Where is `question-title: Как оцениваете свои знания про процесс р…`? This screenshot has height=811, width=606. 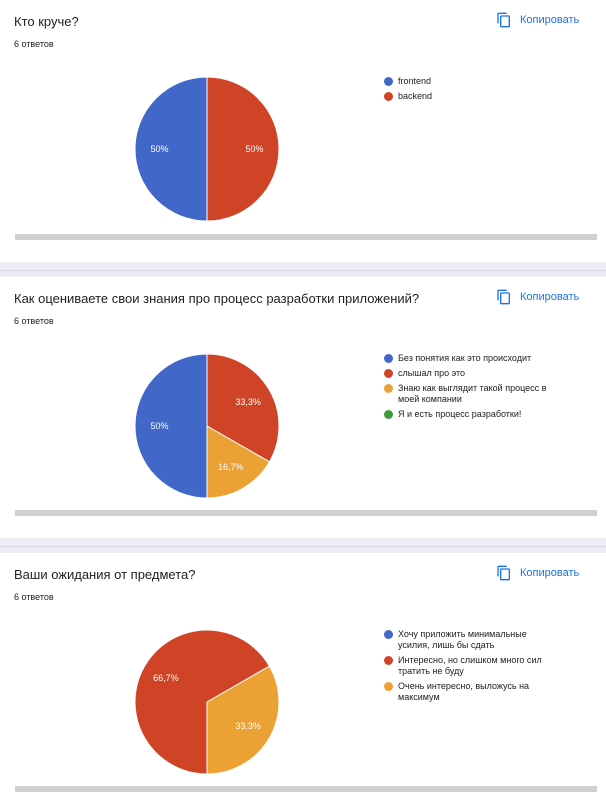 question-title: Как оцениваете свои знания про процесс р… is located at coordinates (217, 298).